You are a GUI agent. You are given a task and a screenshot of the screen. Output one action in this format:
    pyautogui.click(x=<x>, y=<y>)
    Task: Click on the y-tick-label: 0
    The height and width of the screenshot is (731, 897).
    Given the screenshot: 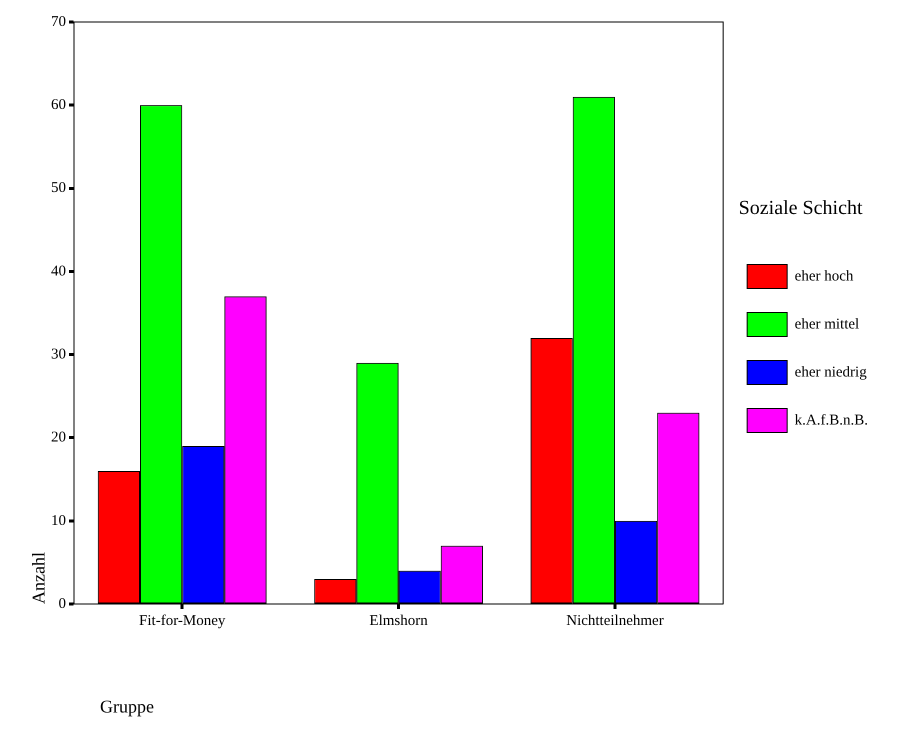 What is the action you would take?
    pyautogui.click(x=62, y=604)
    